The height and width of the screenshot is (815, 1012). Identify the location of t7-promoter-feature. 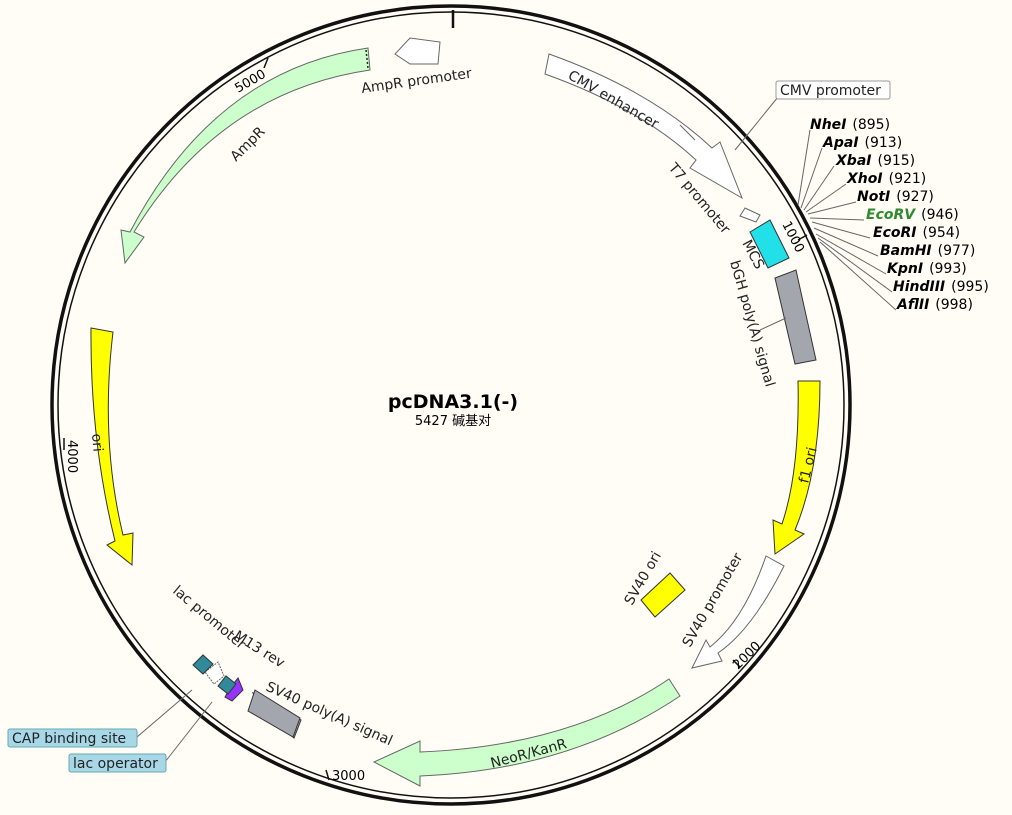
(750, 215).